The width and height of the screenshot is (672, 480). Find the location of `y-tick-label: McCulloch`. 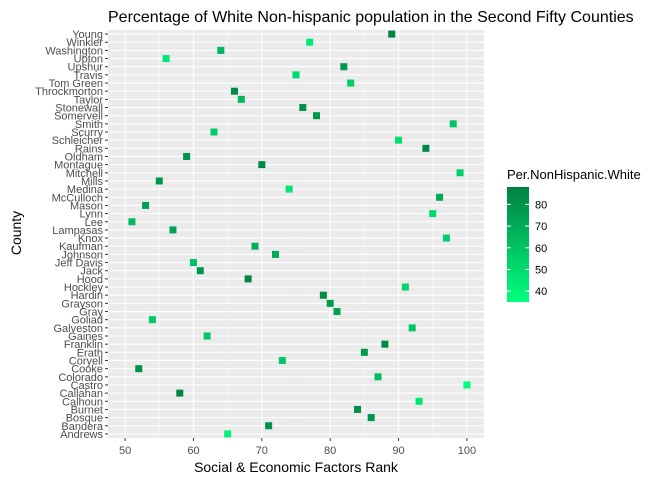

y-tick-label: McCulloch is located at coordinates (77, 198).